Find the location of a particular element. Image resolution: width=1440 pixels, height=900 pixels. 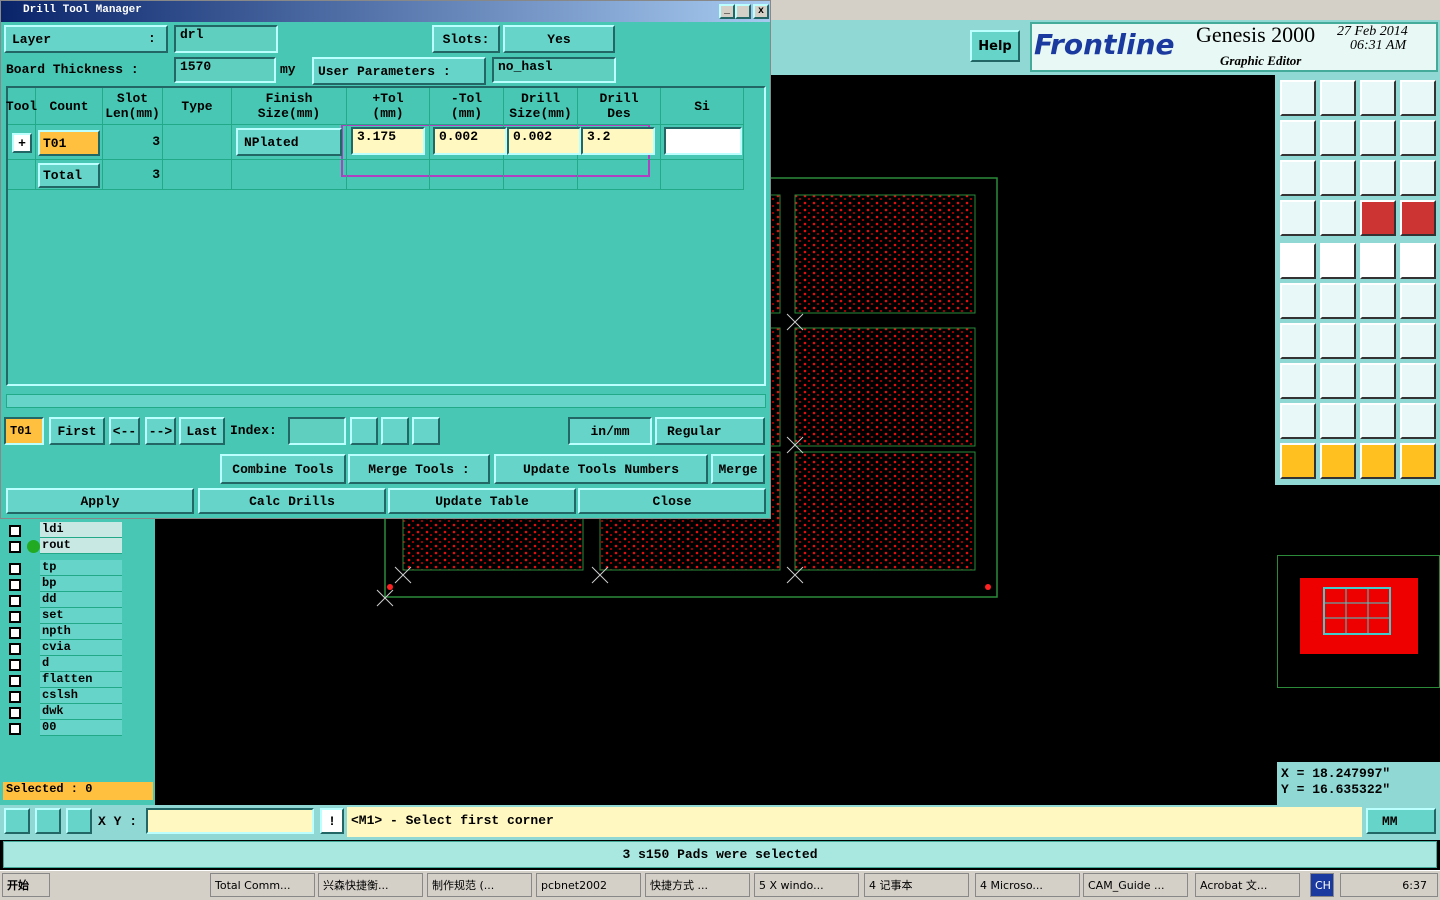

action-button: Apply is located at coordinates (100, 501).